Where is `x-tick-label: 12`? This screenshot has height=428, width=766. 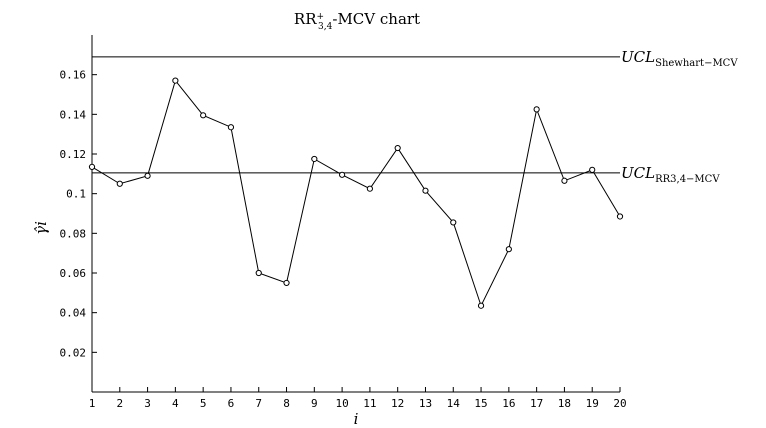
x-tick-label: 12 is located at coordinates (397, 403).